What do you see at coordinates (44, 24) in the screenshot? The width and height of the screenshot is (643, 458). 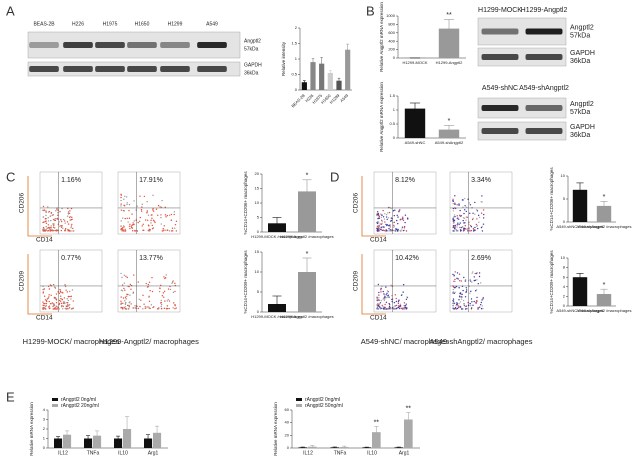 I see `lane-label: BEAS-2B` at bounding box center [44, 24].